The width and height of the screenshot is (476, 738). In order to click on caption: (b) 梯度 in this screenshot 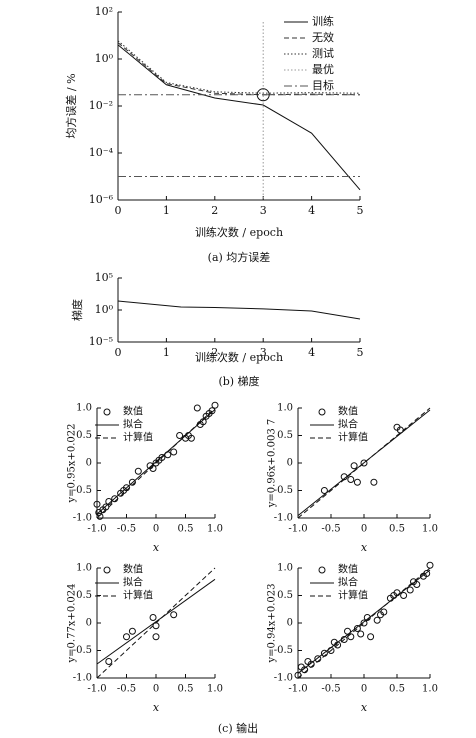, I will do `click(238, 381)`.